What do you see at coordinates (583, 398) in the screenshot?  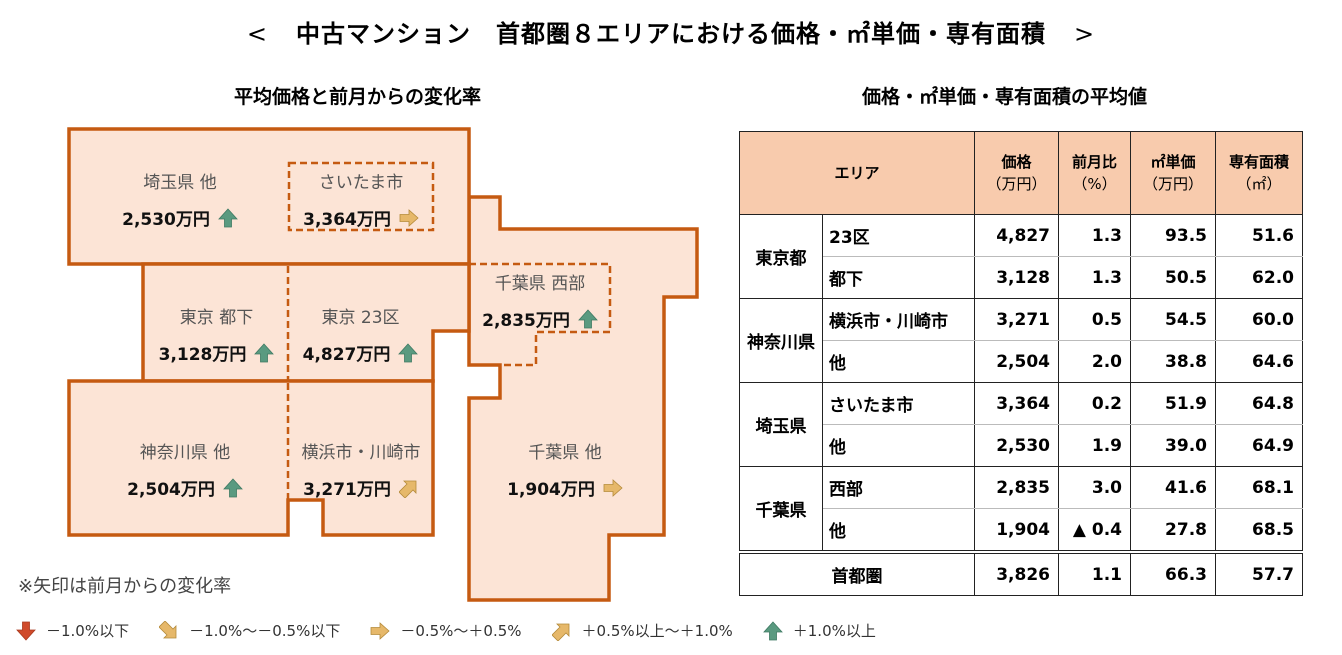 I see `region-chiba-outline` at bounding box center [583, 398].